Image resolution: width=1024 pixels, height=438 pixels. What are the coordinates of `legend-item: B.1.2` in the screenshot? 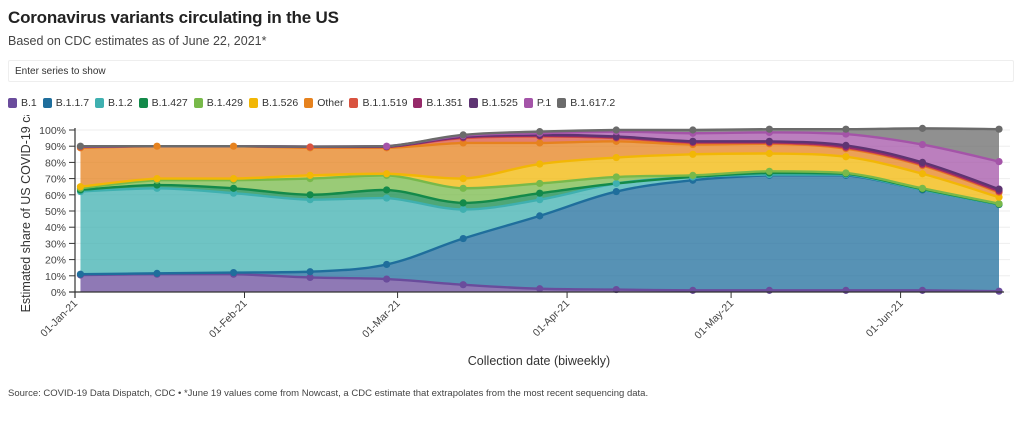 It's located at (114, 103).